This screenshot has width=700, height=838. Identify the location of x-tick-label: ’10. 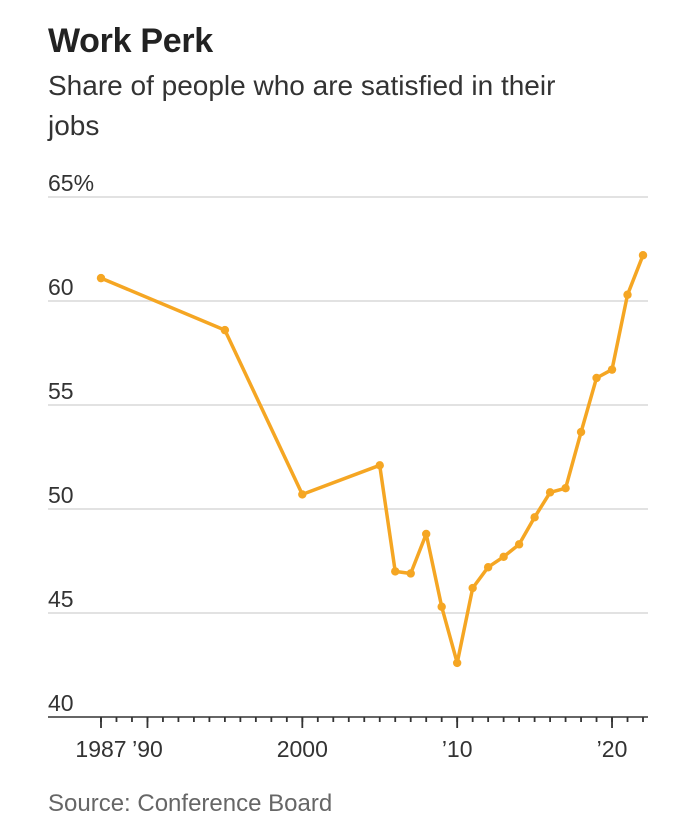
(457, 749).